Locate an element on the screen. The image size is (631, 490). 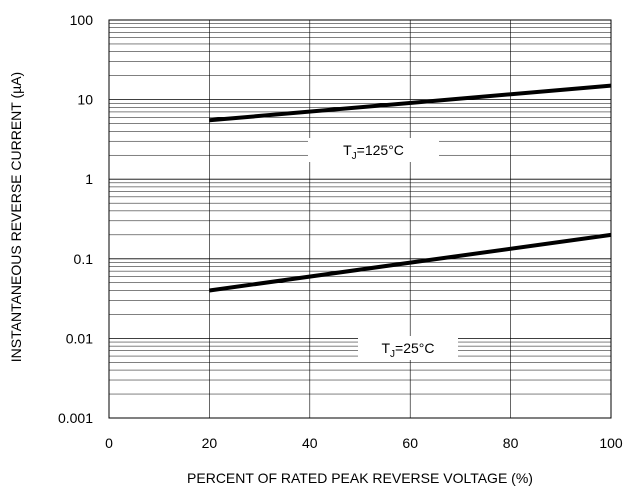
y-tick-label: 0.01 is located at coordinates (79, 338).